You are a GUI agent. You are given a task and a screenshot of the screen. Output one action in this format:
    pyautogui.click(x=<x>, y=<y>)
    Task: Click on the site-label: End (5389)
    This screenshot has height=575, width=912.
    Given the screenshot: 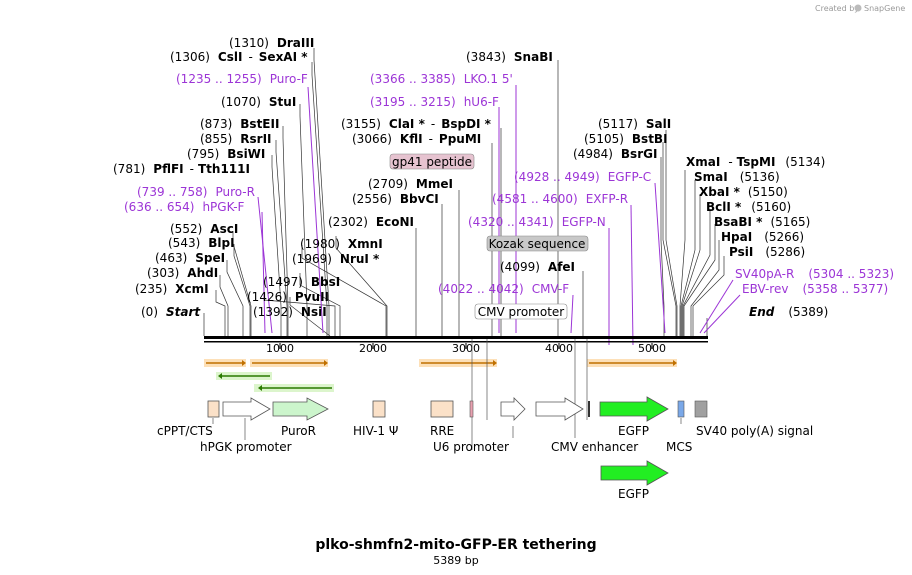 What is the action you would take?
    pyautogui.click(x=788, y=312)
    